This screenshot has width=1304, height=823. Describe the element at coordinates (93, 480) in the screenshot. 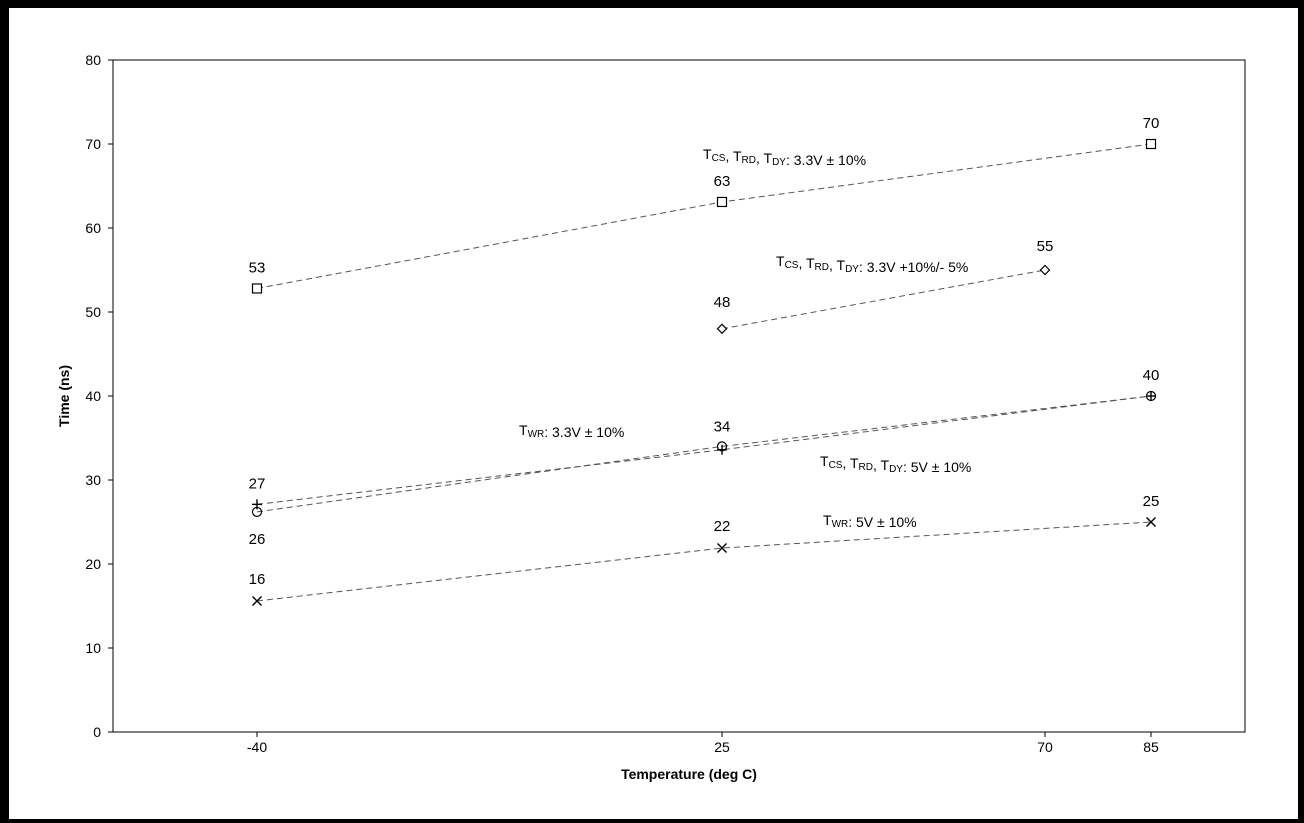

I see `y-tick-label: 30` at that location.